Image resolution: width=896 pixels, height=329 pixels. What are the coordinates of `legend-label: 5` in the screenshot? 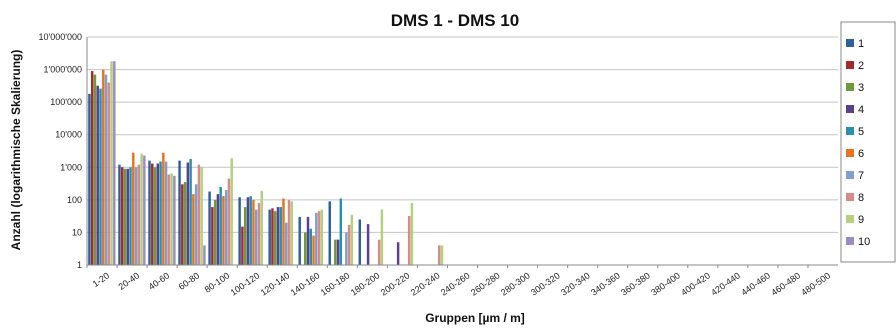 It's located at (861, 132).